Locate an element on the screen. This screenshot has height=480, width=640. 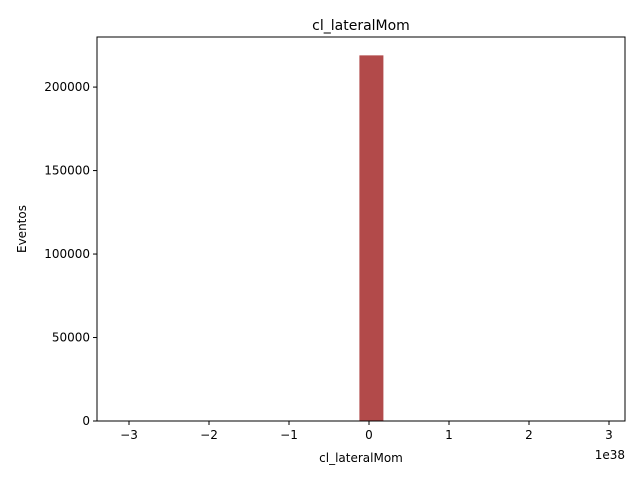
x-tick-label: −2 is located at coordinates (209, 435).